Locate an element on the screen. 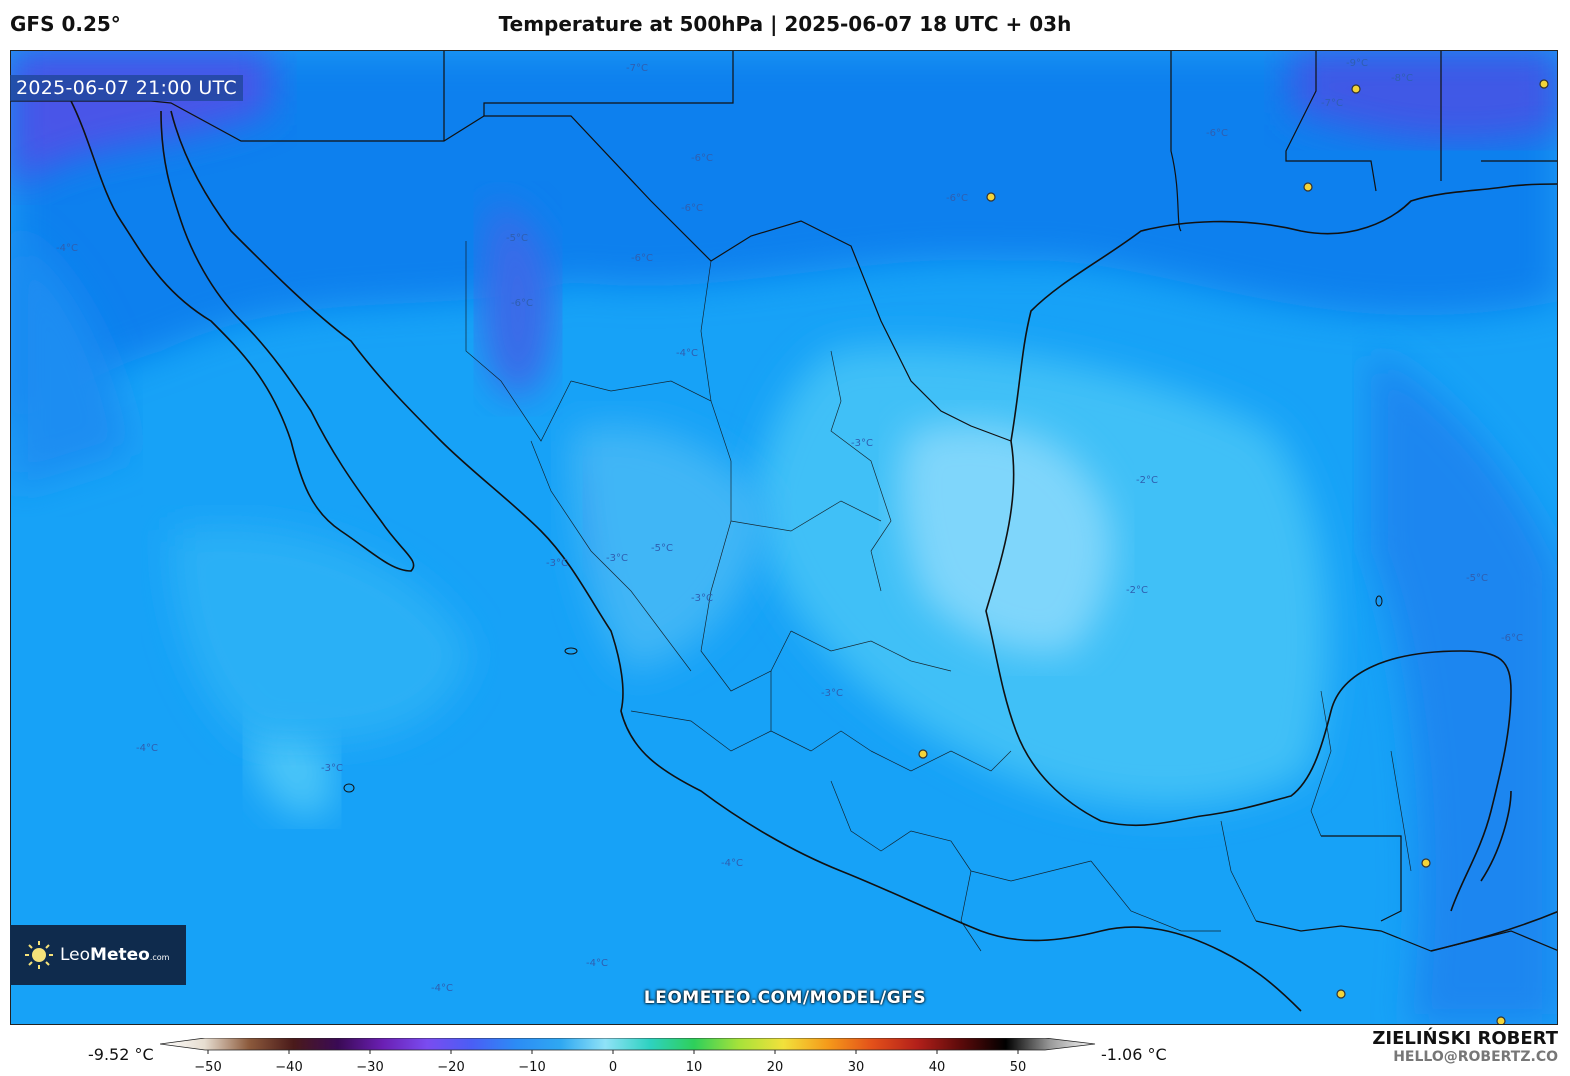 The height and width of the screenshot is (1076, 1570). logo-text-light: Leo is located at coordinates (75, 955).